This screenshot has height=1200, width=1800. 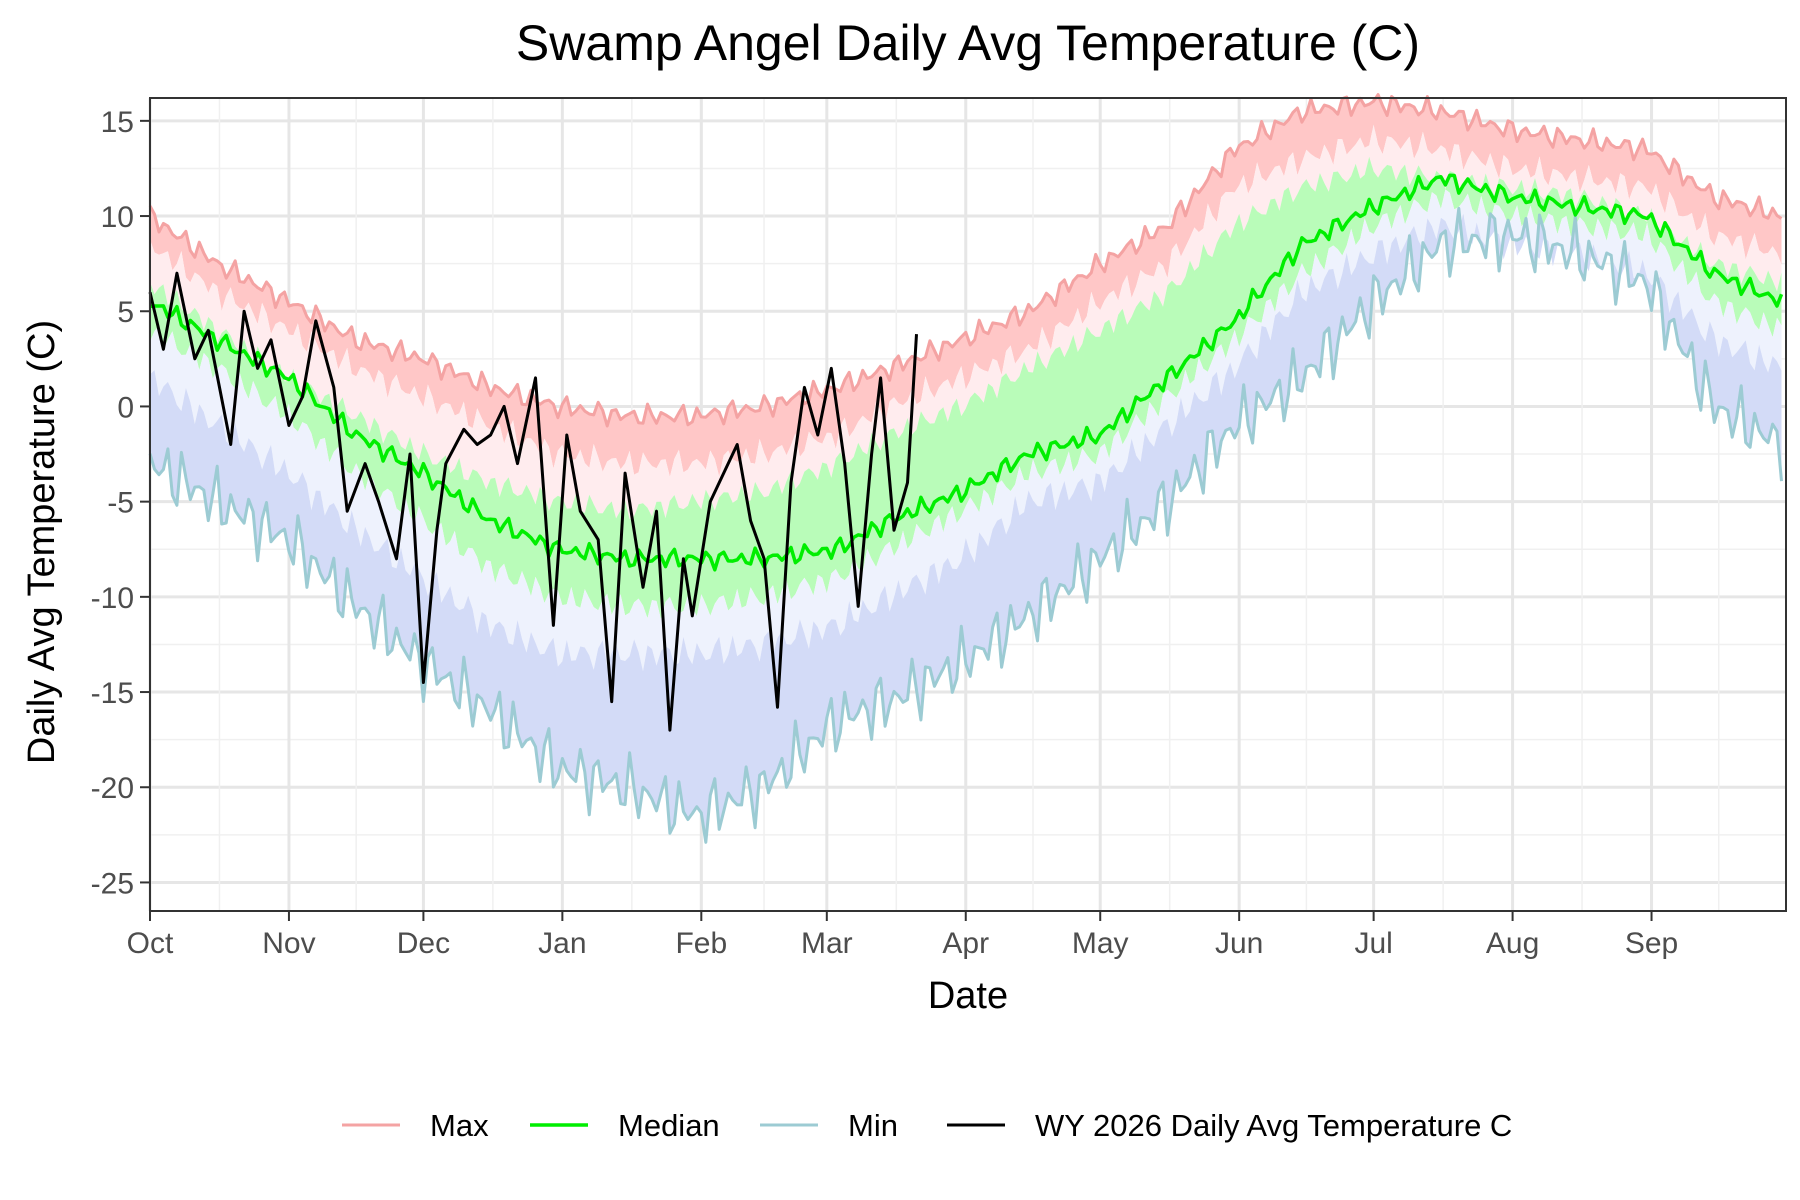 What do you see at coordinates (968, 996) in the screenshot?
I see `x-axis-title: Date` at bounding box center [968, 996].